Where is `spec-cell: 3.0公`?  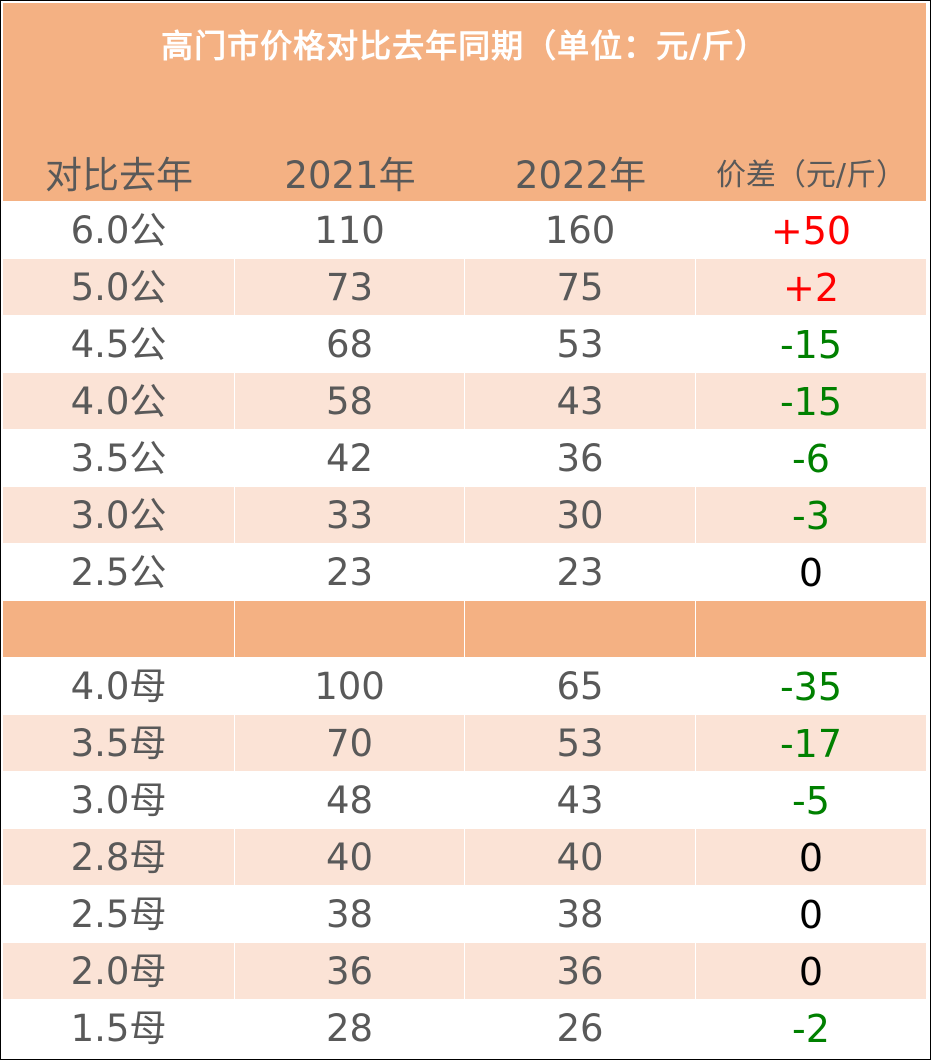 spec-cell: 3.0公 is located at coordinates (119, 515).